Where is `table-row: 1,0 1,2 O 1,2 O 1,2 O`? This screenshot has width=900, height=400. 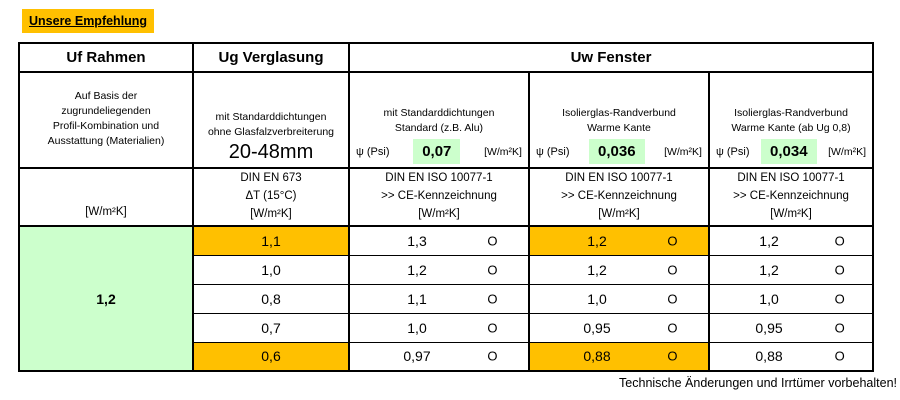
table-row: 1,0 1,2 O 1,2 O 1,2 O is located at coordinates (447, 269).